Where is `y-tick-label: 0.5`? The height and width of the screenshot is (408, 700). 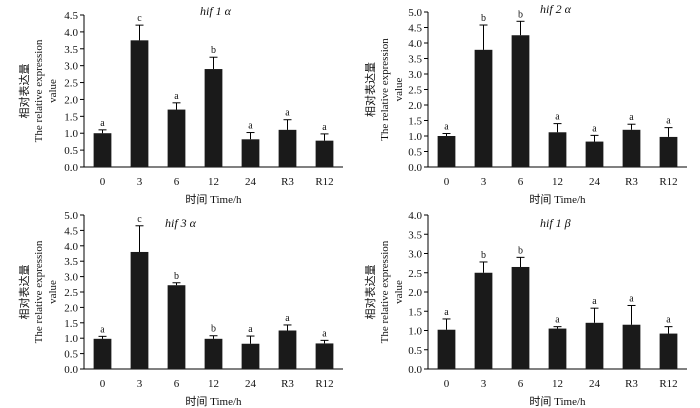 y-tick-label: 0.5 is located at coordinates (71, 151).